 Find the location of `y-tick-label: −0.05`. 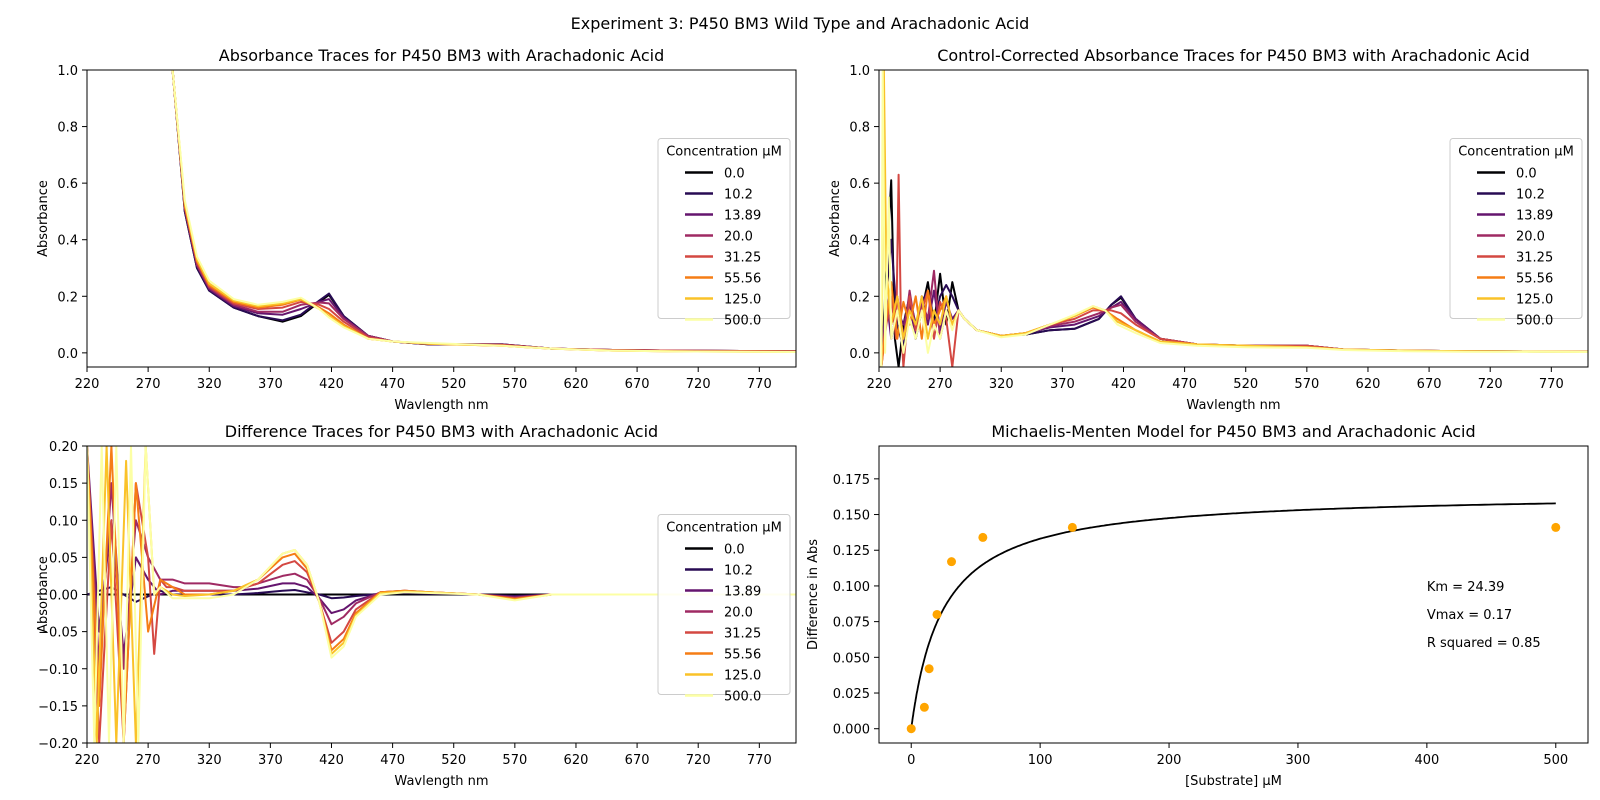

y-tick-label: −0.05 is located at coordinates (58, 633).